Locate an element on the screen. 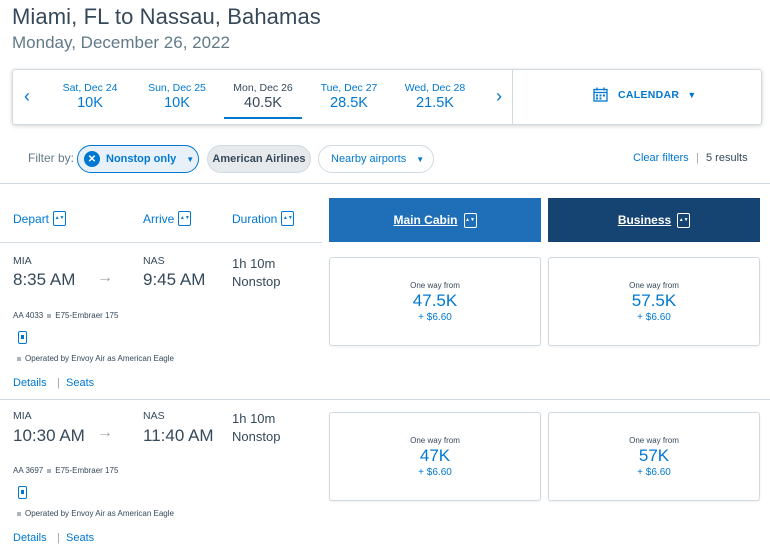  flight-number: AA 4033 is located at coordinates (28, 315).